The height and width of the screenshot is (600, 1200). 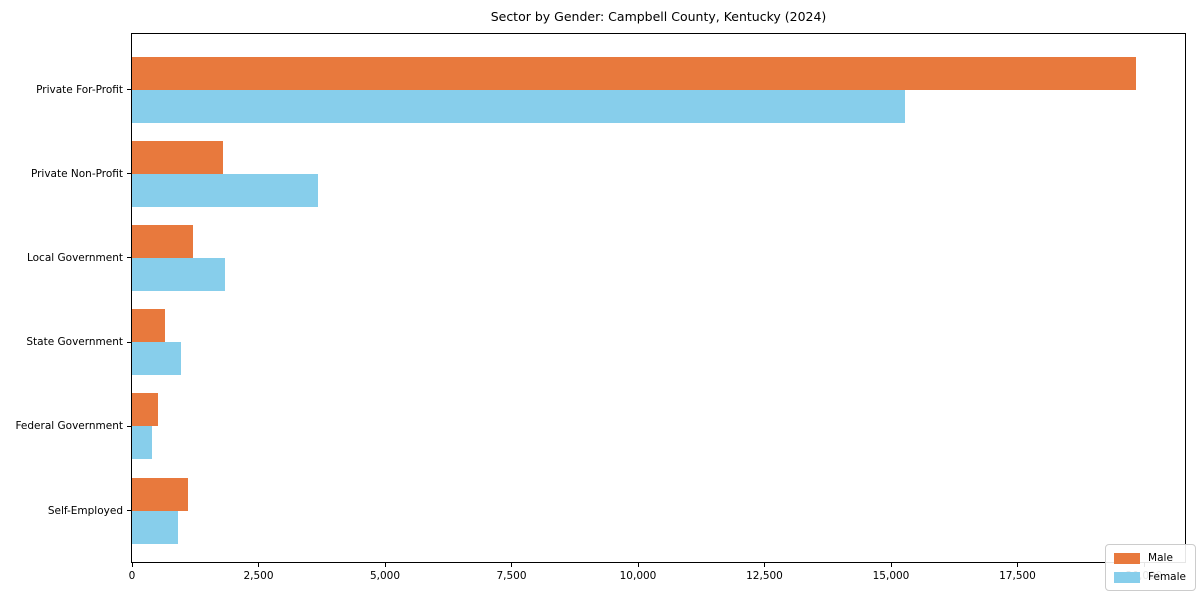 I want to click on y-tick-label-self-employed: Self-Employed, so click(x=85, y=510).